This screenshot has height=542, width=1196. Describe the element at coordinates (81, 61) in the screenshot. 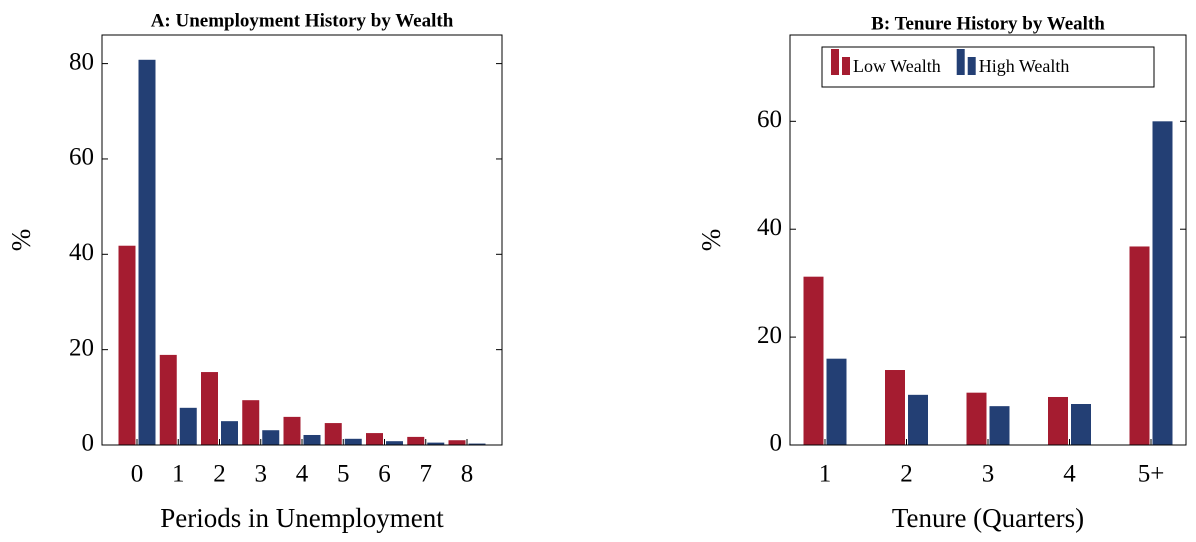

I see `y-tick-label: 80` at that location.